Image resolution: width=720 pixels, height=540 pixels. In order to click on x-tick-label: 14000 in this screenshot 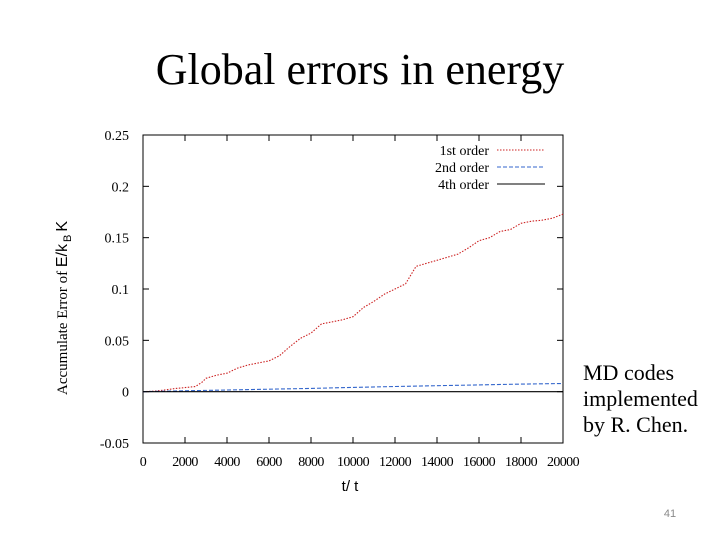, I will do `click(437, 462)`.